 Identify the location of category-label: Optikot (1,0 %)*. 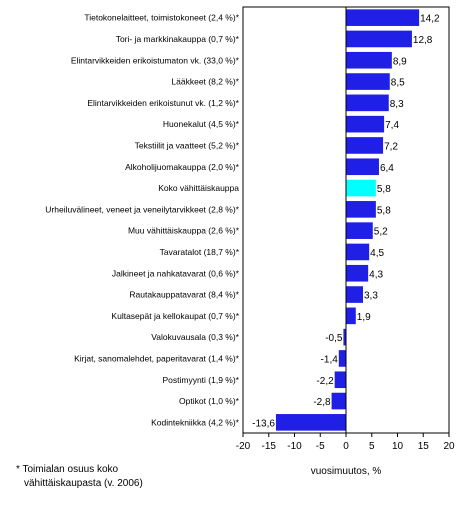
(209, 401).